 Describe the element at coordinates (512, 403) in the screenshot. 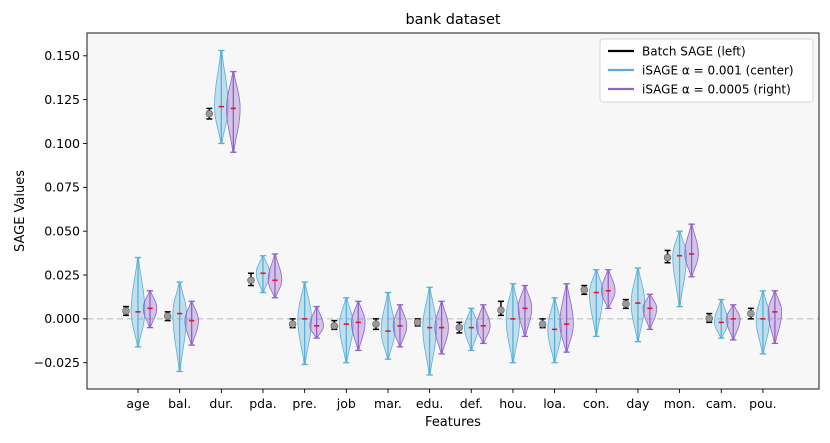

I see `x-tick-label-hou: hou.` at that location.